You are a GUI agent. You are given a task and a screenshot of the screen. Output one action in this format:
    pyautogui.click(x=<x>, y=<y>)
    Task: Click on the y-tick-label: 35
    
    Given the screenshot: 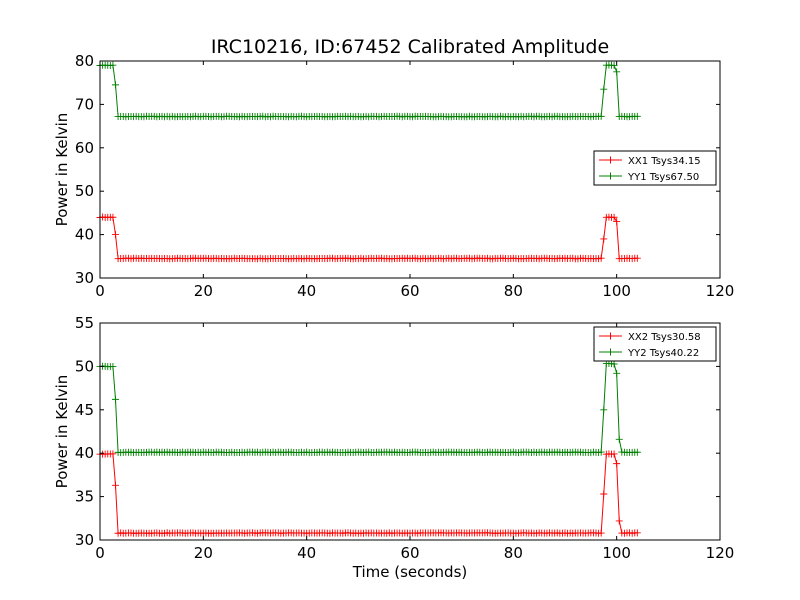 What is the action you would take?
    pyautogui.click(x=84, y=497)
    